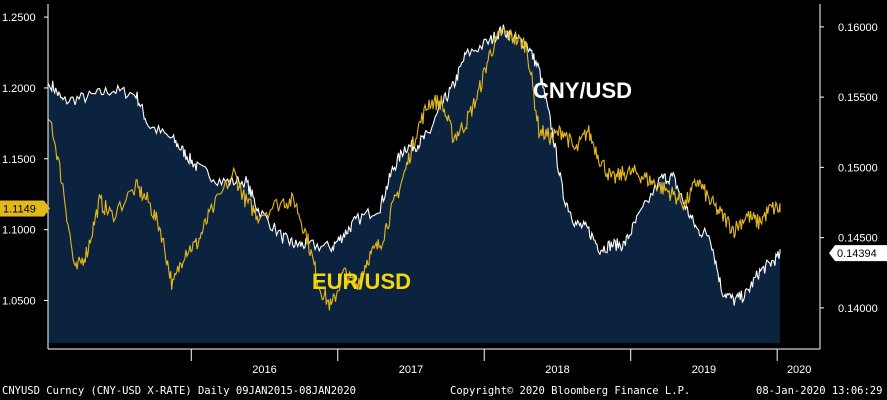 This screenshot has width=887, height=400. What do you see at coordinates (19, 231) in the screenshot?
I see `left-tick-label: 1.1000` at bounding box center [19, 231].